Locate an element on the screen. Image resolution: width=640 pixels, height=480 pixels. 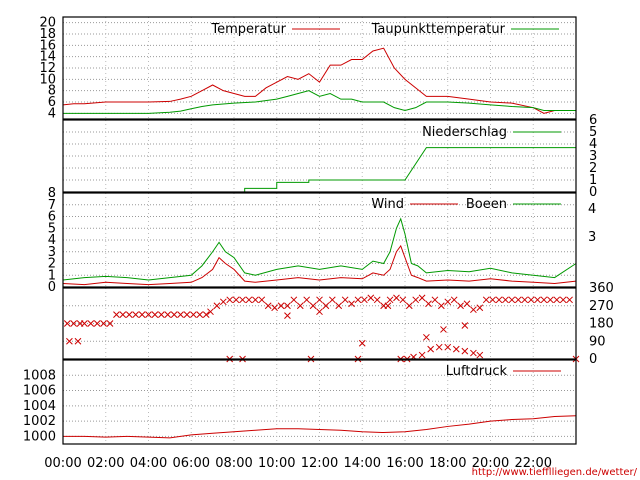
xtick-label: 16:00 is located at coordinates (404, 463).